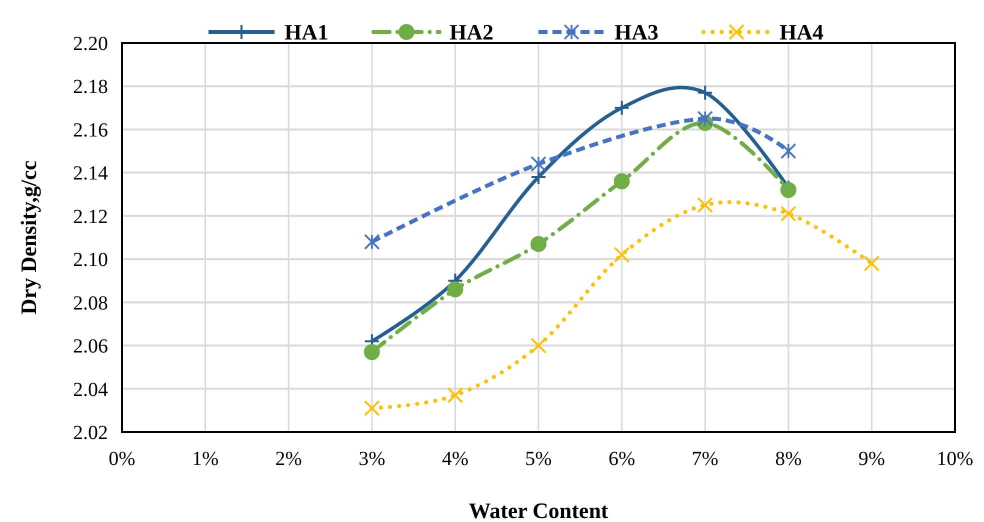 Image resolution: width=984 pixels, height=522 pixels. I want to click on y-tick-label: 2.02, so click(90, 433).